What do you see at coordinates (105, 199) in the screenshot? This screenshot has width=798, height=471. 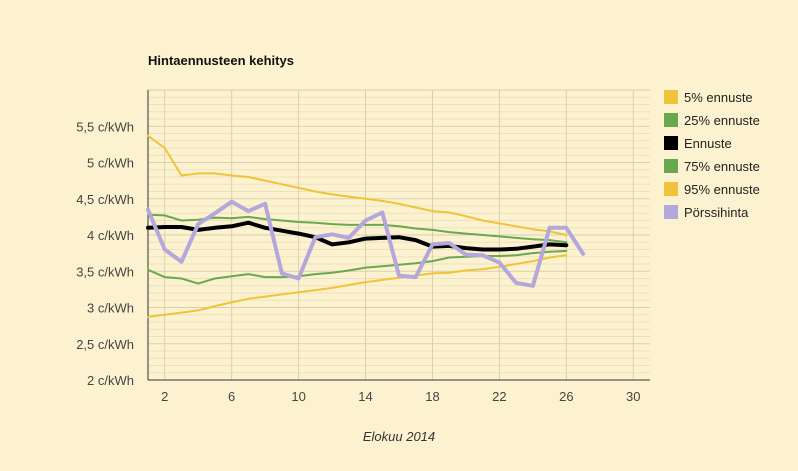 I see `y-tick-label: 4,5 c/kWh` at bounding box center [105, 199].